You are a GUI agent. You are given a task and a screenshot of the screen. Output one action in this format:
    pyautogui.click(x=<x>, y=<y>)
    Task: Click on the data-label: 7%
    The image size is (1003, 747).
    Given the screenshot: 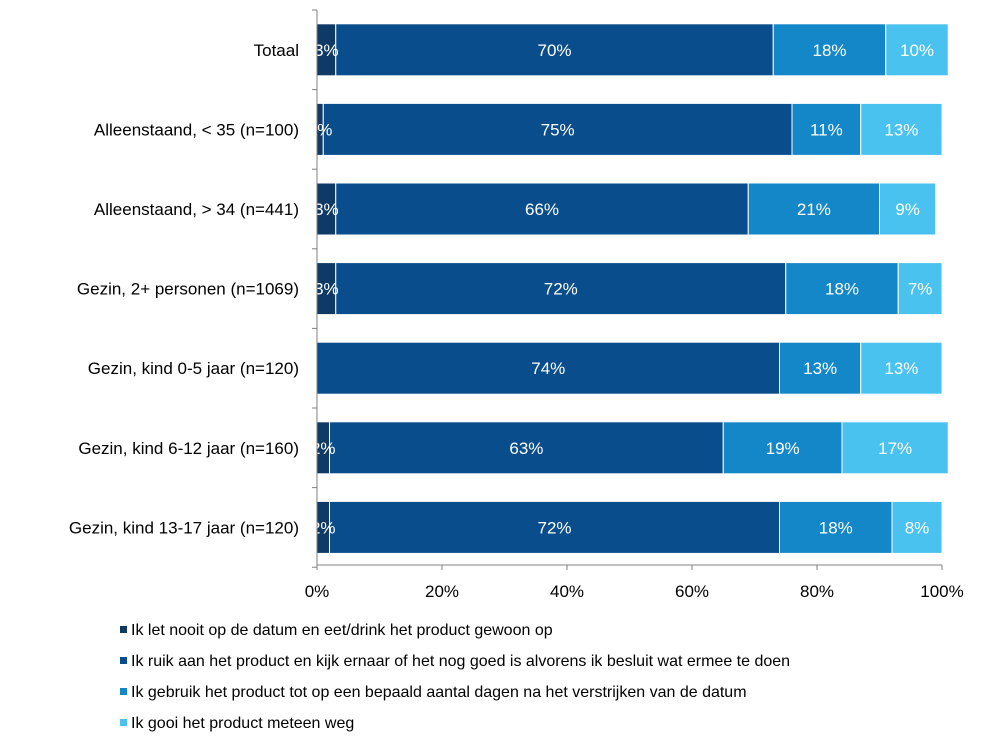 What is the action you would take?
    pyautogui.click(x=920, y=289)
    